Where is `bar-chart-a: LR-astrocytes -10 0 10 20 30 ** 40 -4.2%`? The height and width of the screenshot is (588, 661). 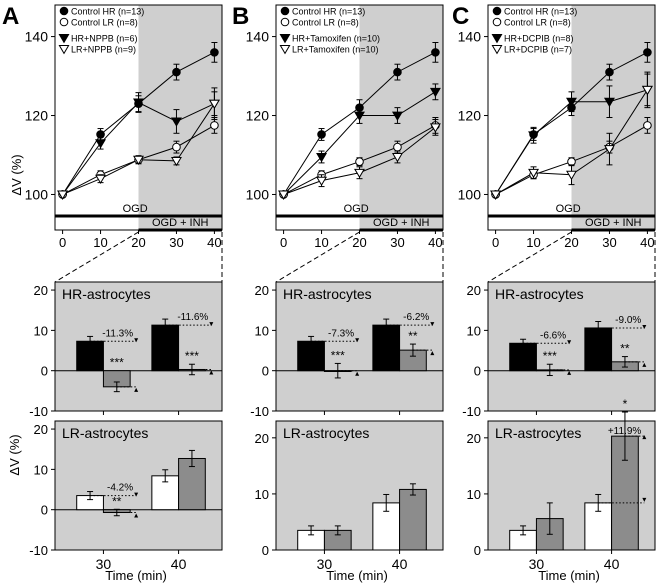 bar-chart-a: LR-astrocytes -10 0 10 20 30 ** 40 -4.2% is located at coordinates (126, 496).